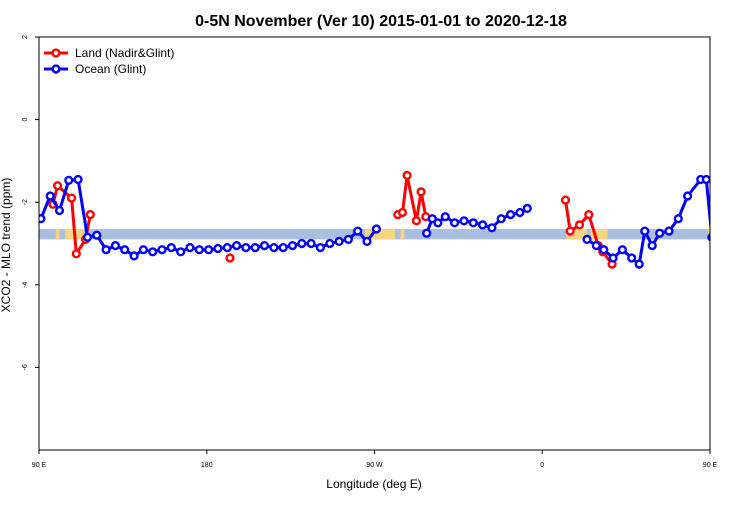  What do you see at coordinates (6, 245) in the screenshot?
I see `y-axis-label: XCO2 - MLO trend (ppm)` at bounding box center [6, 245].